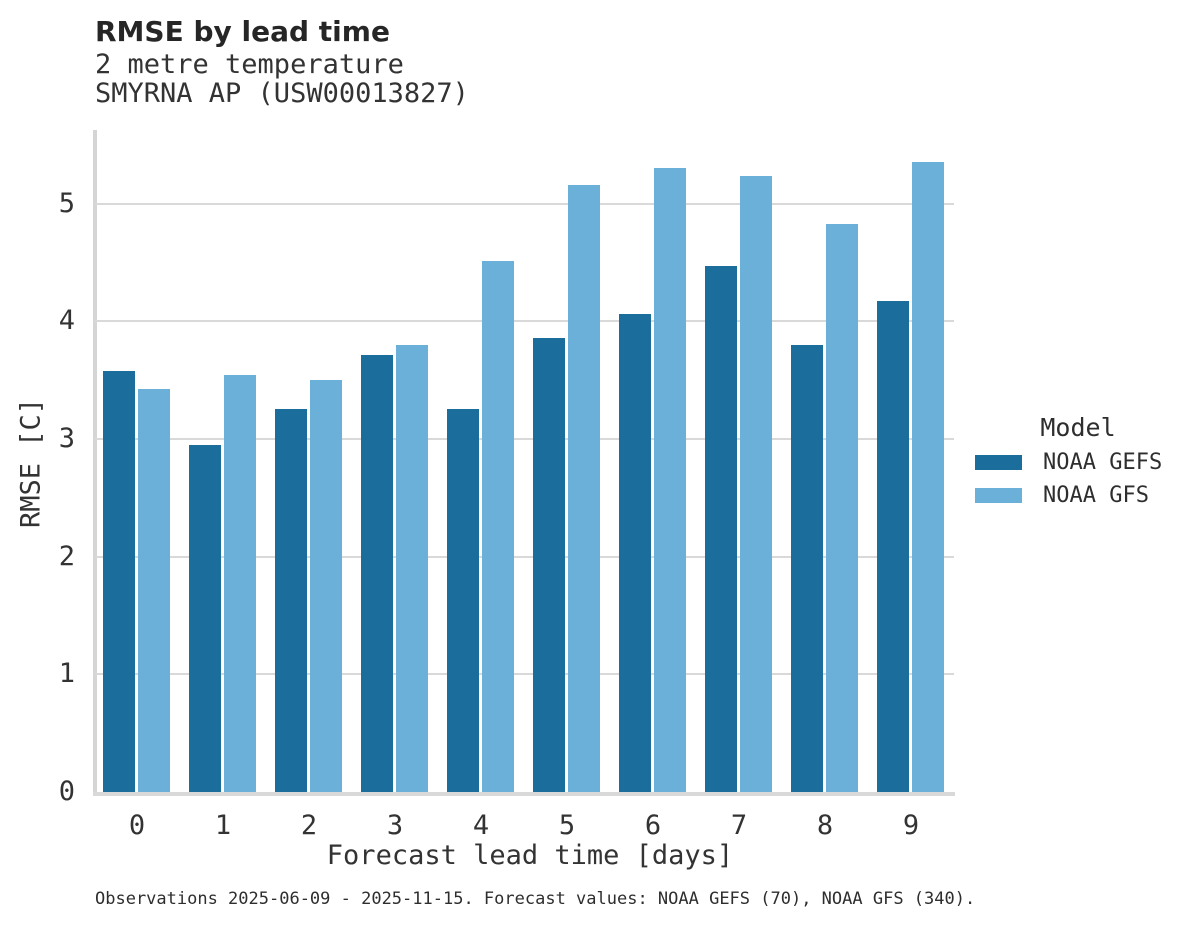  What do you see at coordinates (481, 825) in the screenshot?
I see `x-tick-label-4: 4` at bounding box center [481, 825].